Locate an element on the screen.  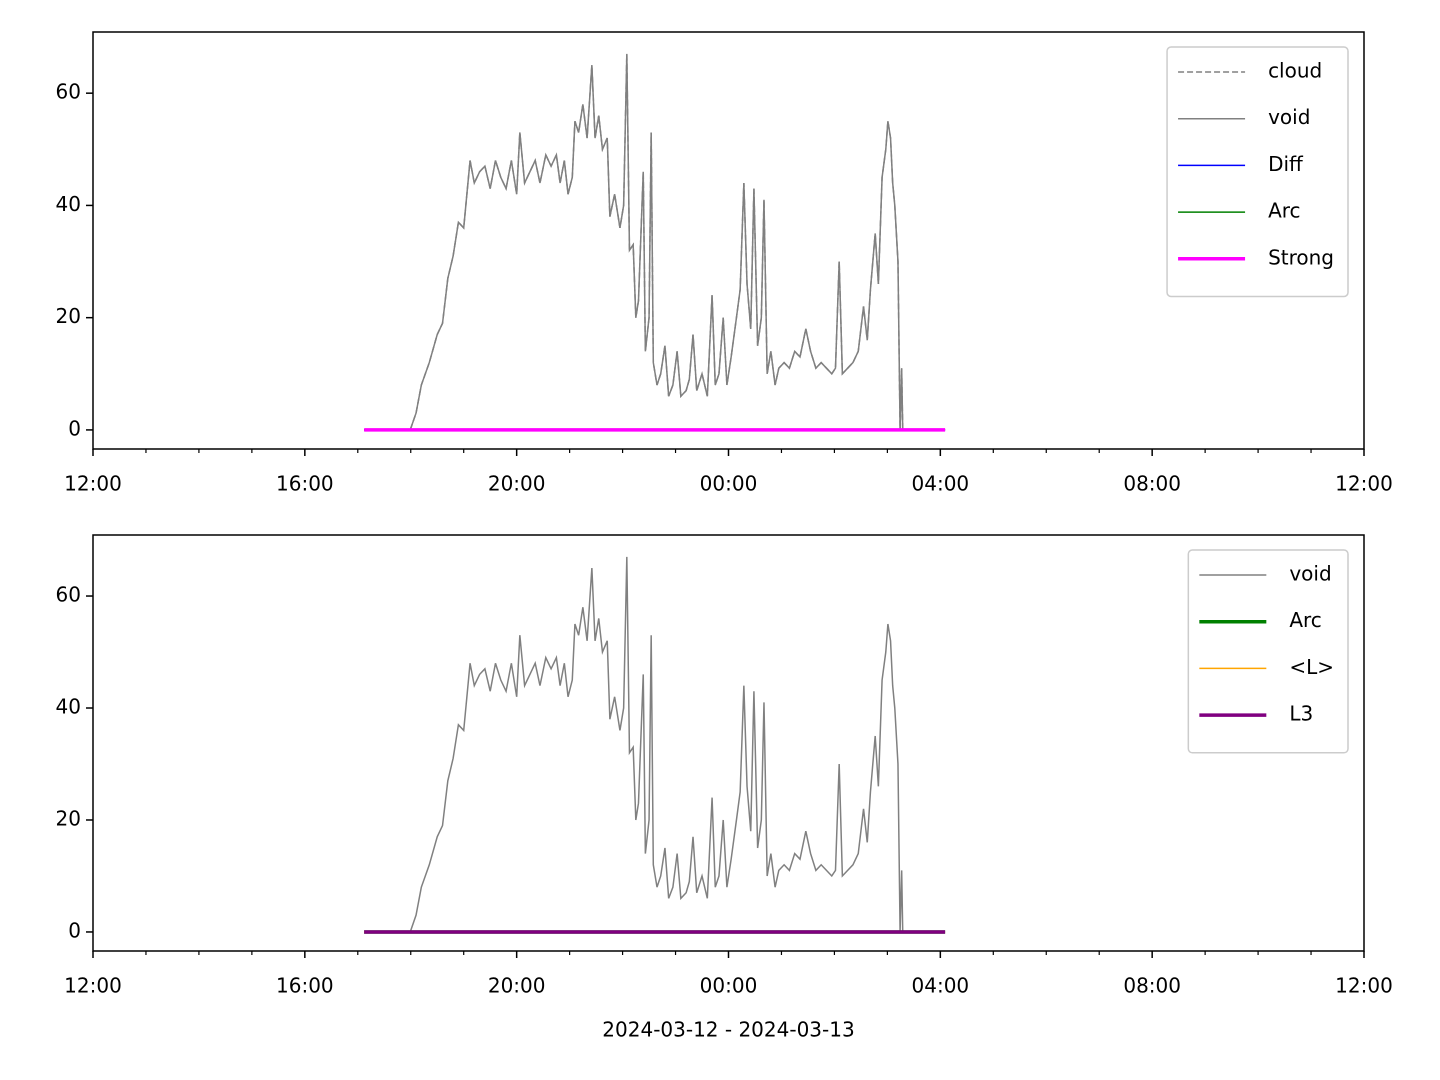
legend-label: cloud is located at coordinates (1295, 71).